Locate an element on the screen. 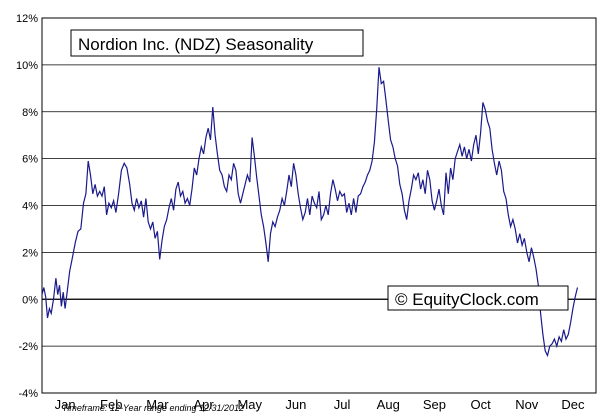  y-tick-label: -4% is located at coordinates (28, 394).